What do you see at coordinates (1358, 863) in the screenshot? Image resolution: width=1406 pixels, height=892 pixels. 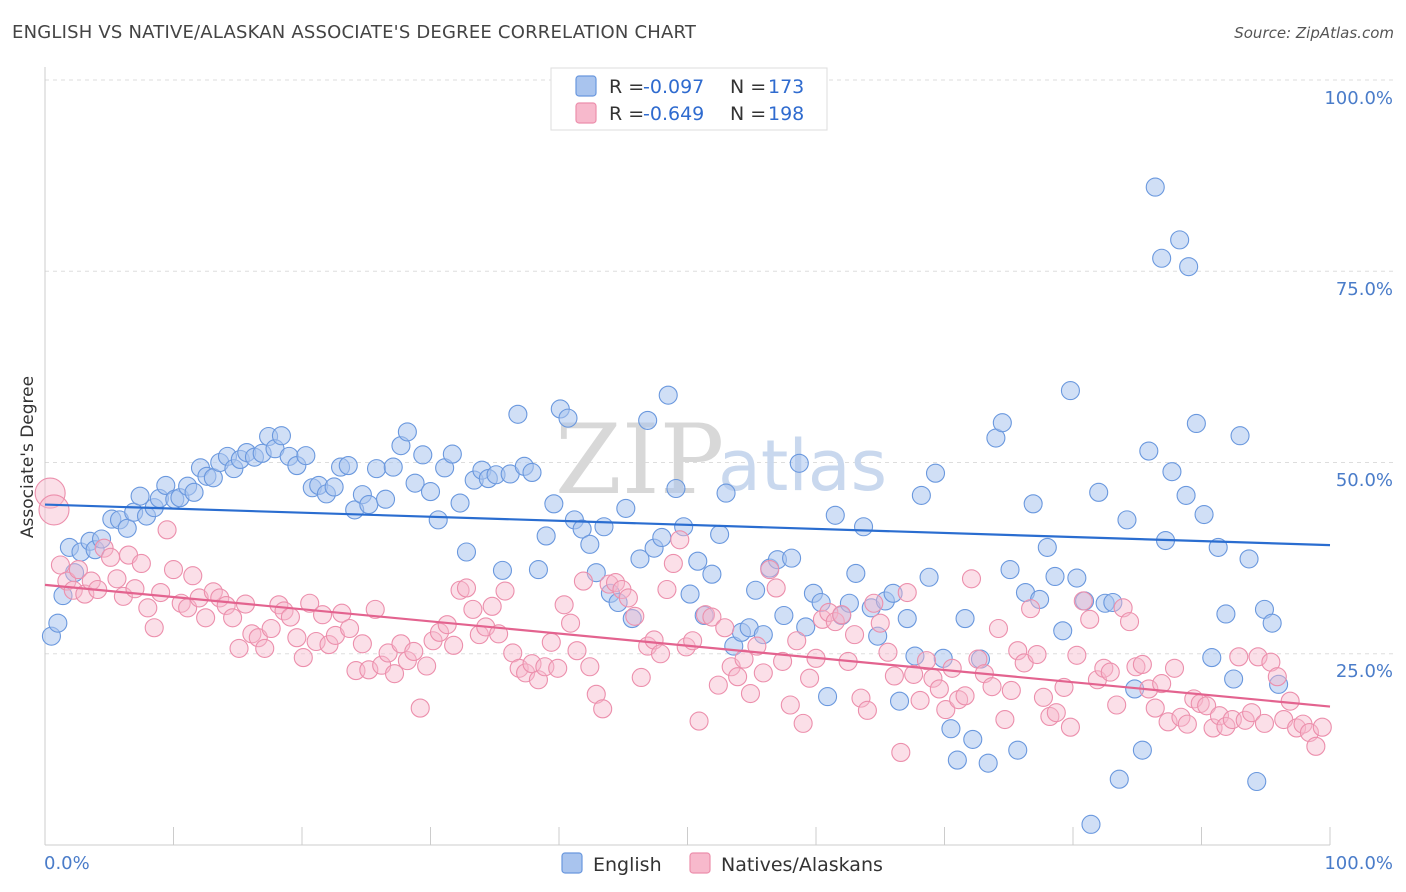 I see `x-tick-label: 100.0%` at bounding box center [1358, 863].